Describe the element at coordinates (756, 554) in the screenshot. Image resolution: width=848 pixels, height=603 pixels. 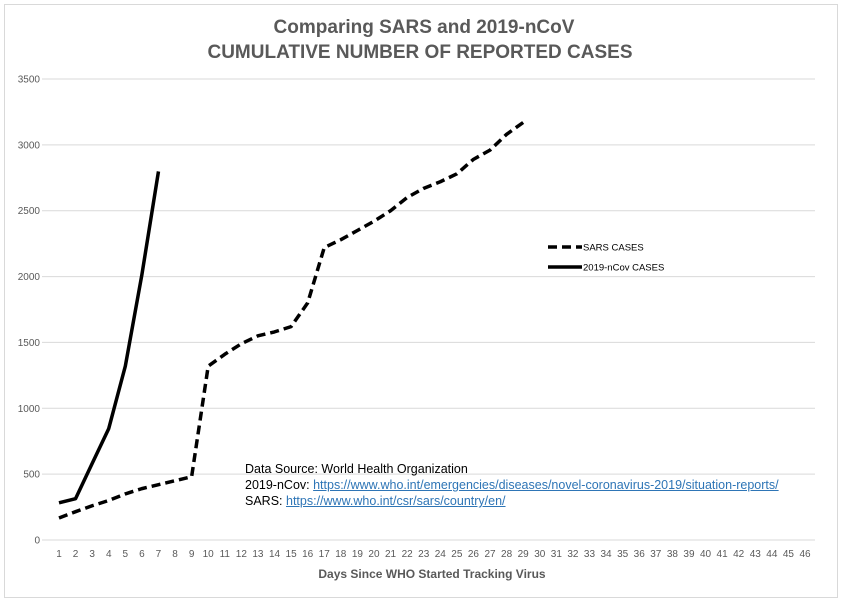
I see `x-tick-label: 43` at that location.